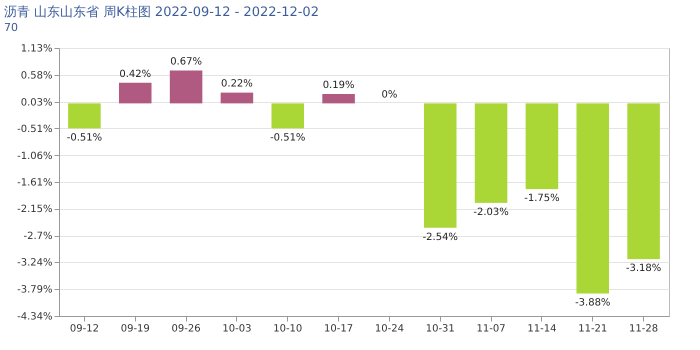  I want to click on y-tick-label: -2.15%, so click(34, 210).